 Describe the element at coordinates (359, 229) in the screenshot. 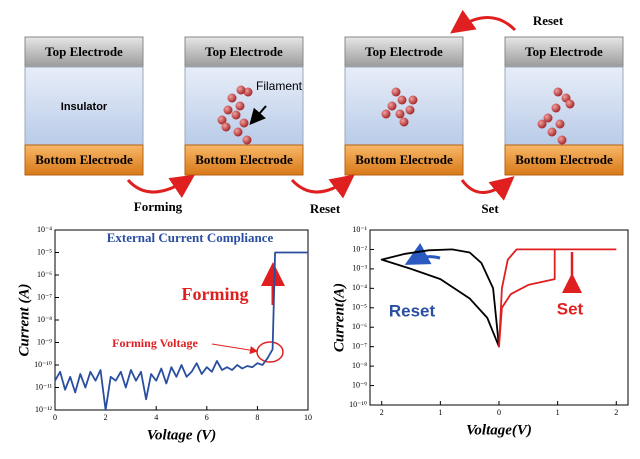

I see `y-tick-label: 10⁻¹` at that location.